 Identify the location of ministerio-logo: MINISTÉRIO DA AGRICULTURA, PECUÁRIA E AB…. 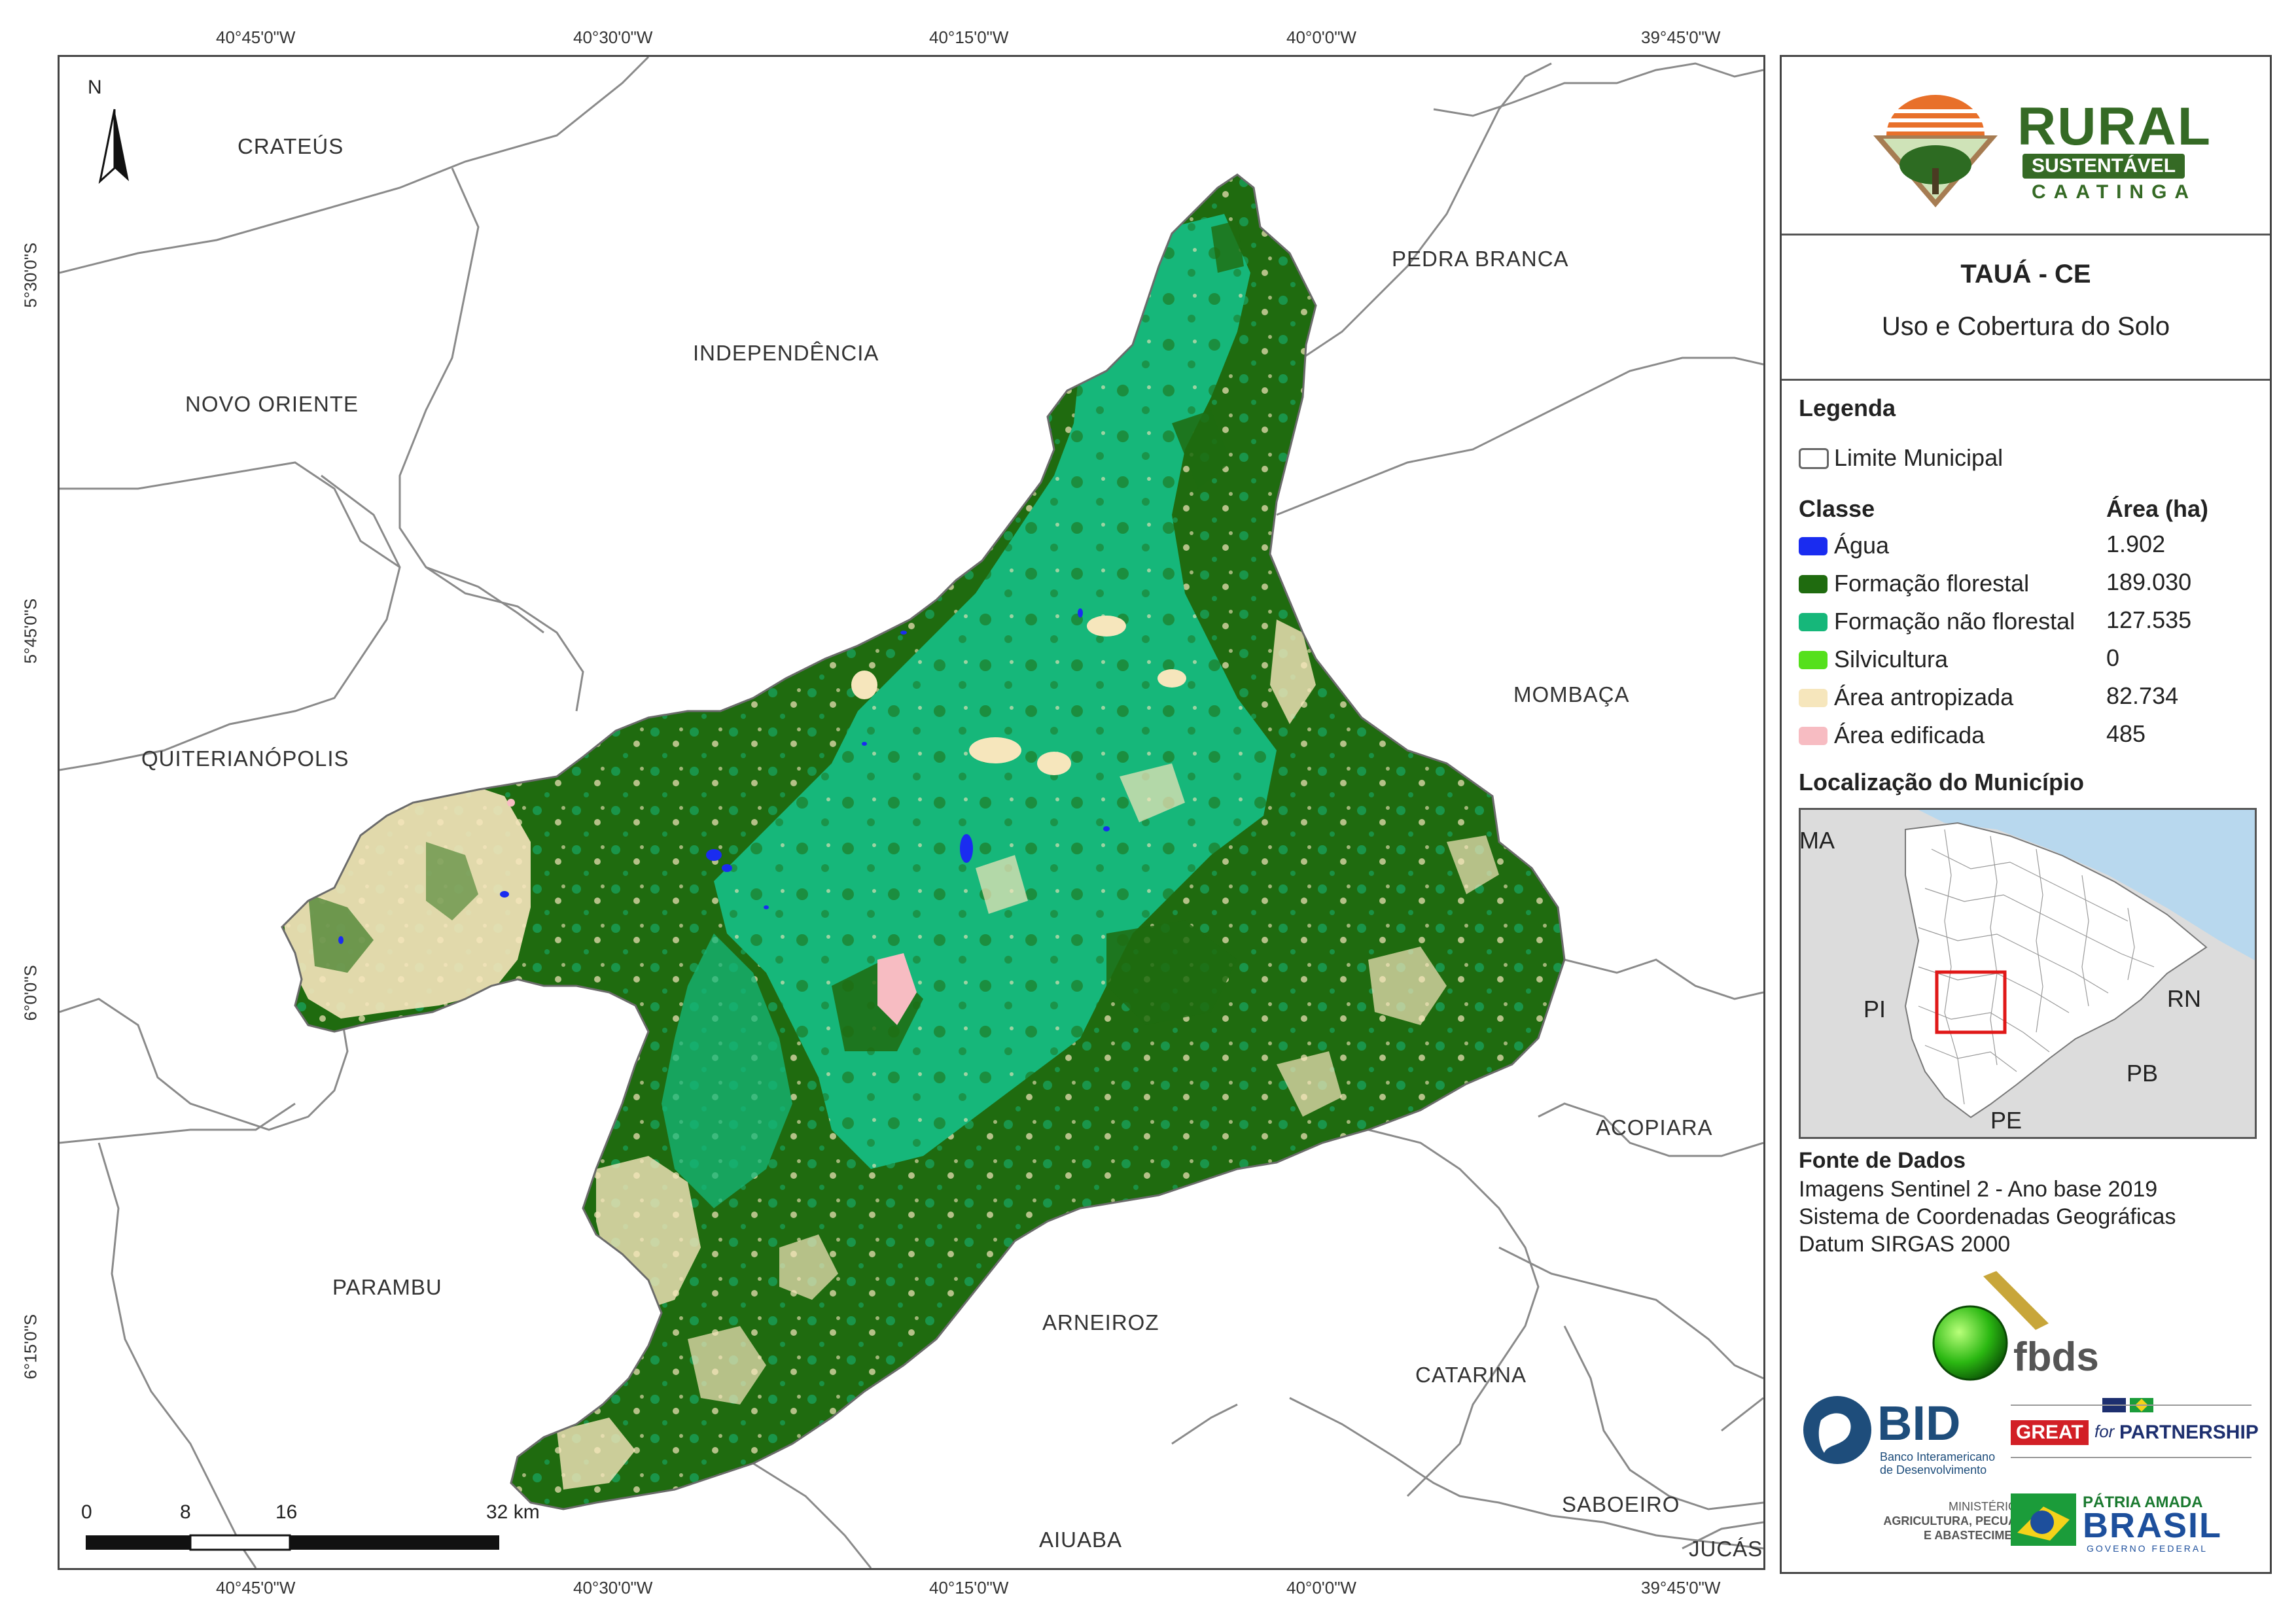
(1929, 1525).